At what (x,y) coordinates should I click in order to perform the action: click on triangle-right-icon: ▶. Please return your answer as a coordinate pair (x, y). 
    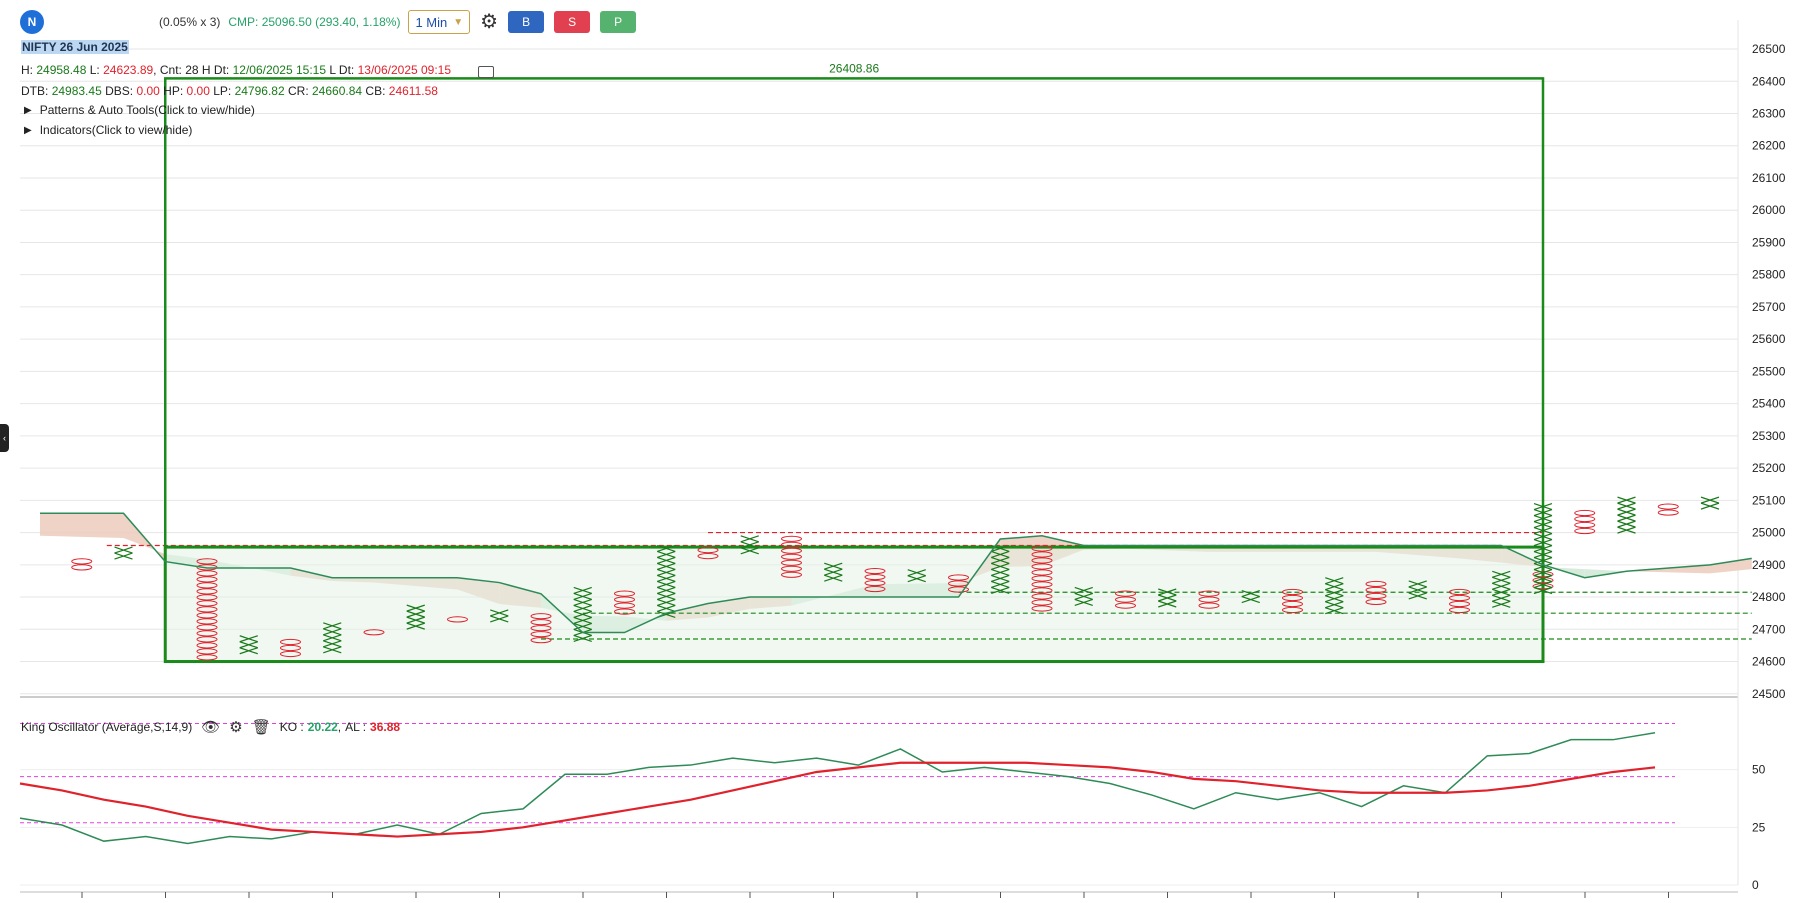
    Looking at the image, I should click on (28, 130).